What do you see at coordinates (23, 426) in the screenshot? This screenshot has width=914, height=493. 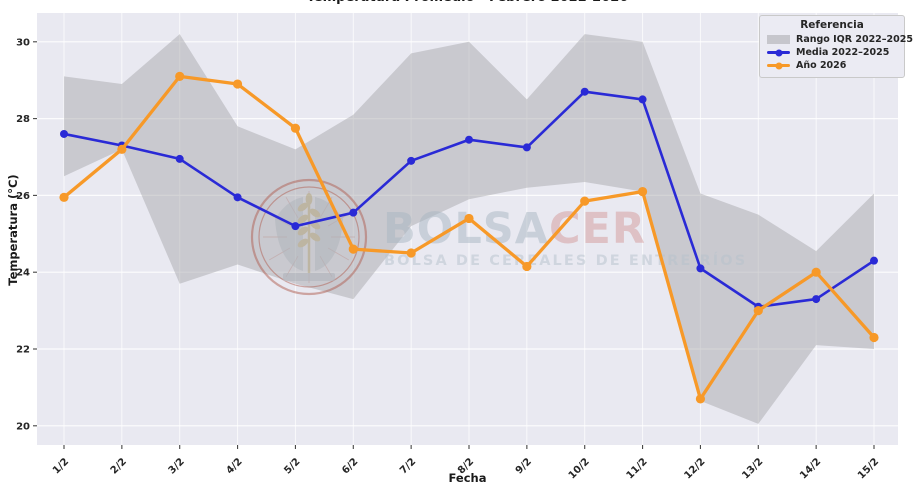 I see `y-tick-label: 20` at bounding box center [23, 426].